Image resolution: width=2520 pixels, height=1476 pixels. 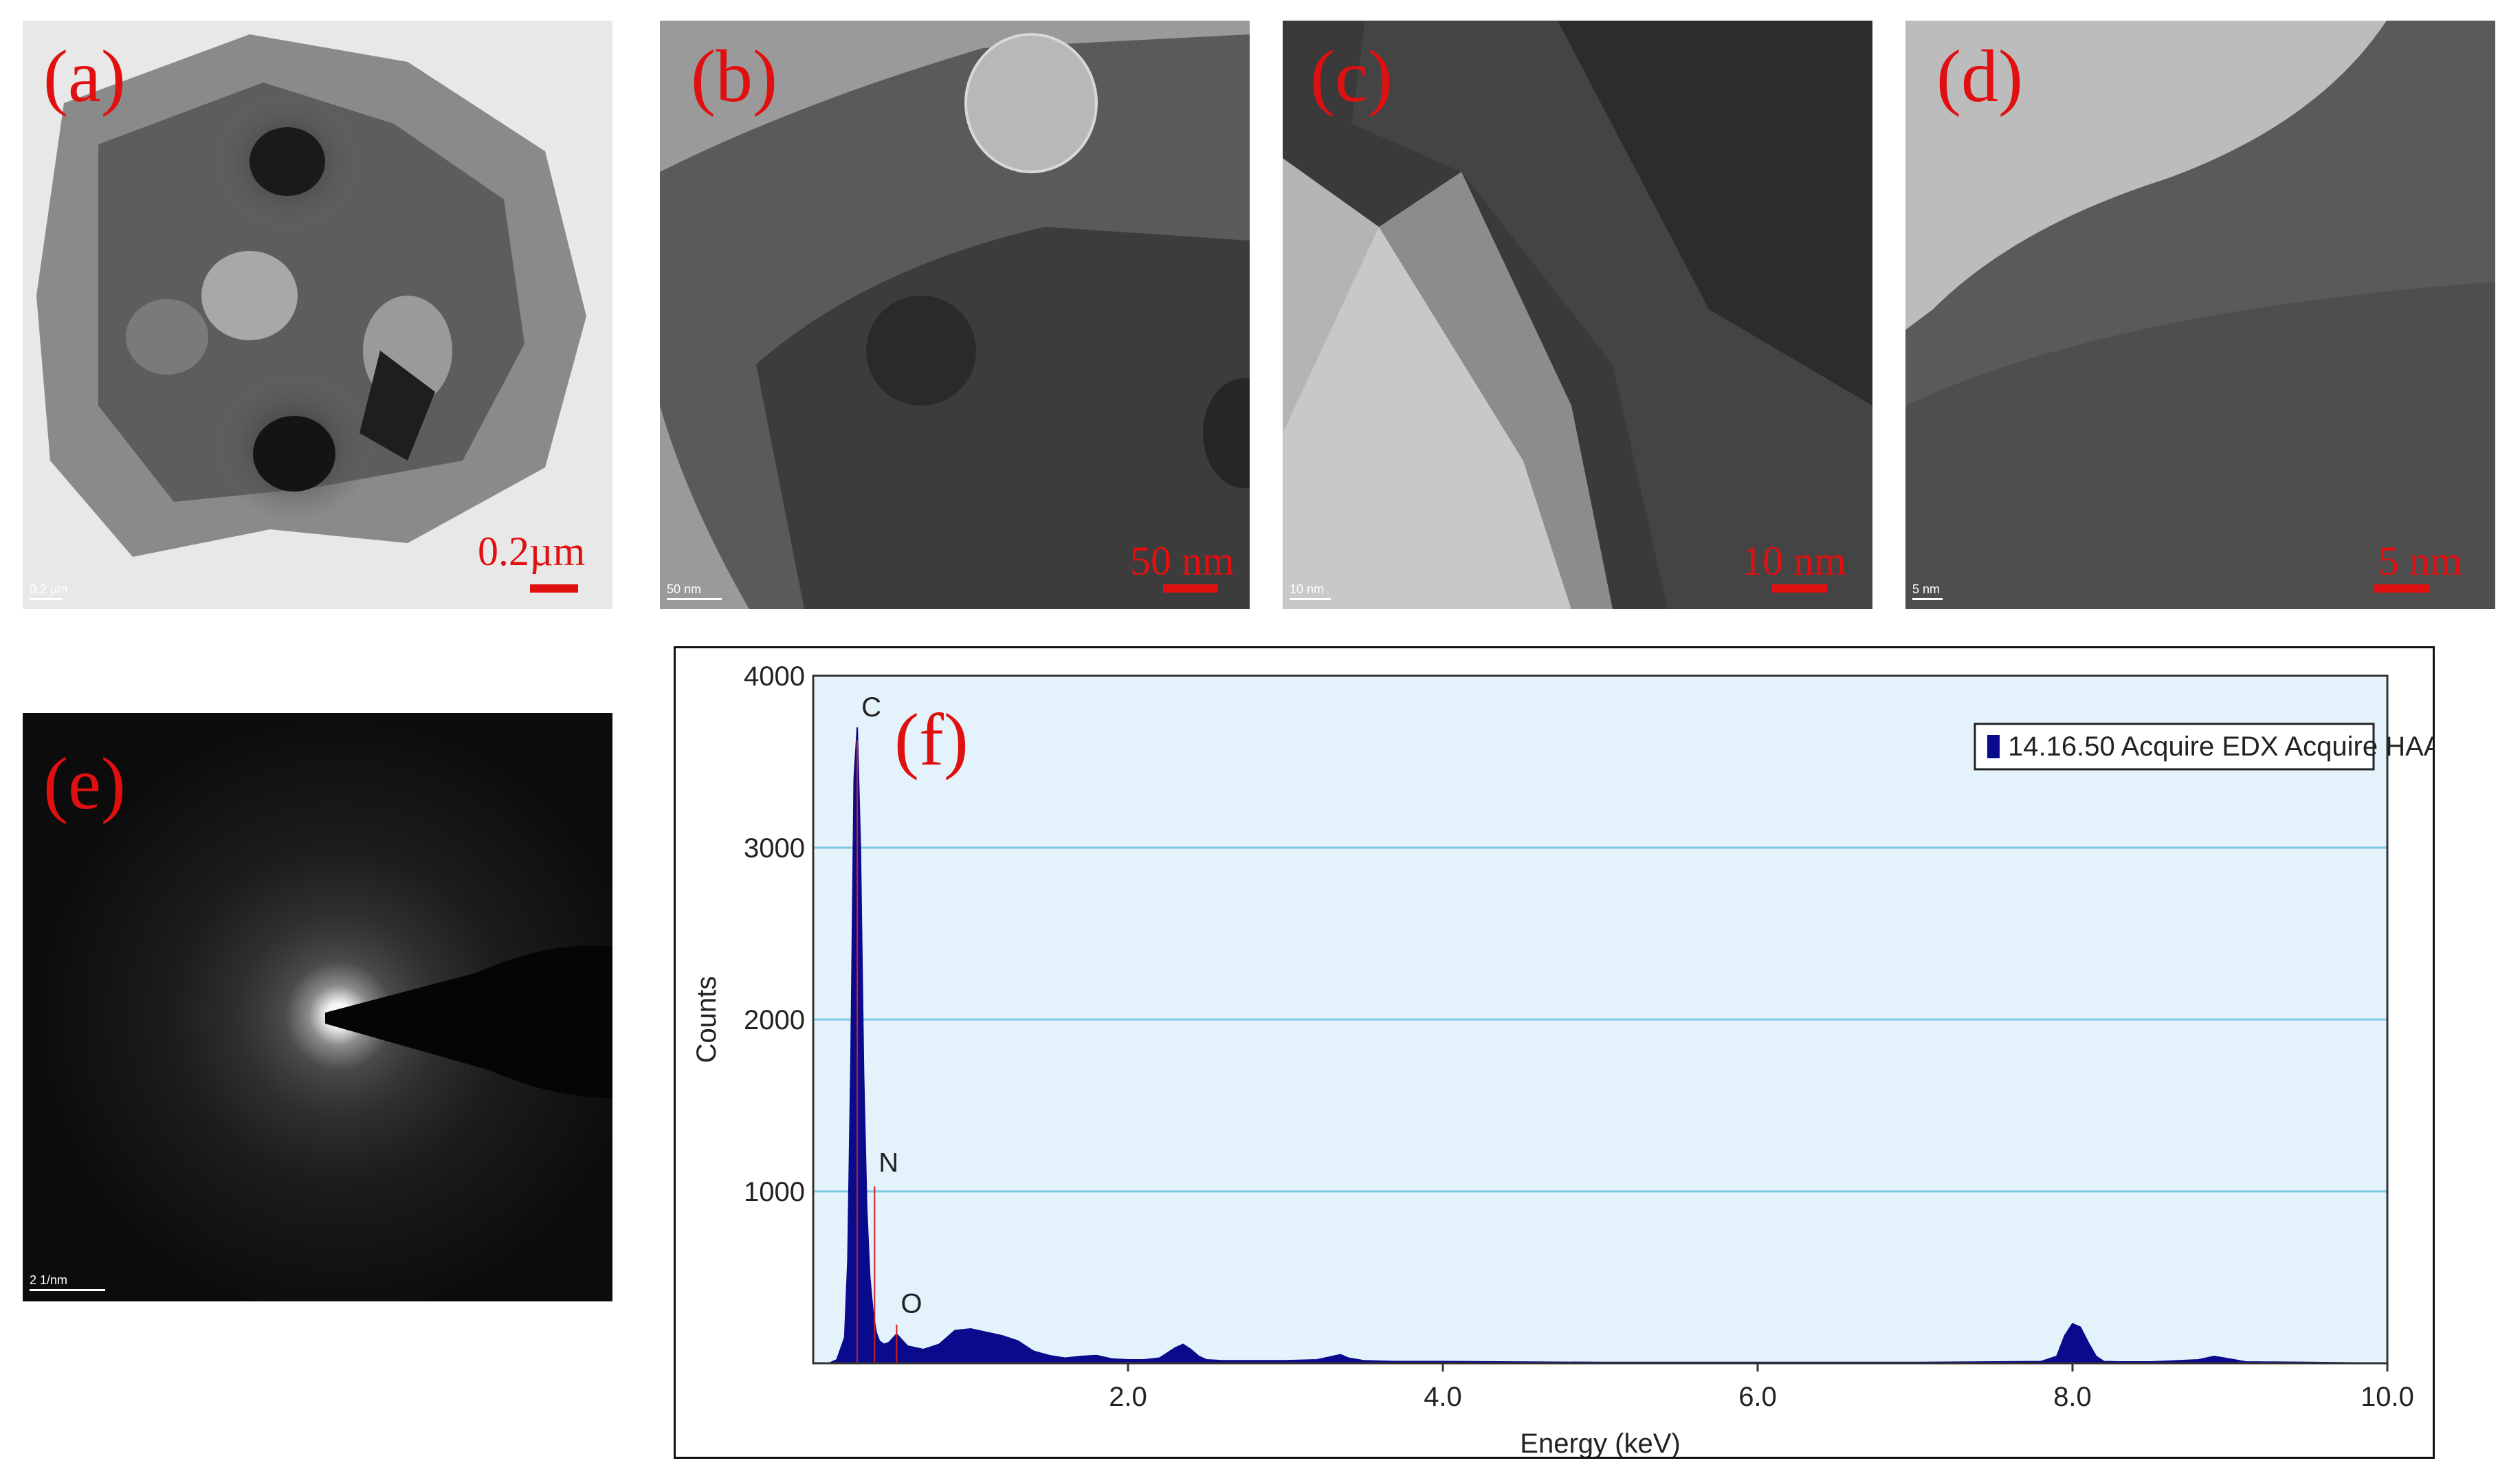 What do you see at coordinates (1351, 77) in the screenshot?
I see `panel-label-c: (c)` at bounding box center [1351, 77].